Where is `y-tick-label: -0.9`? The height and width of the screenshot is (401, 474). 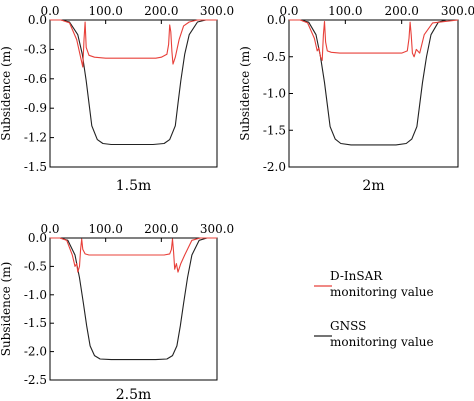
y-tick-label: -0.9 is located at coordinates (35, 108).